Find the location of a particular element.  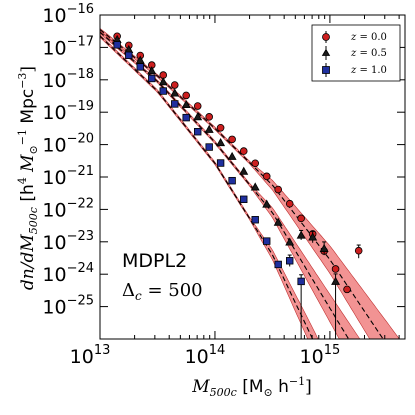

y-tick-label: 10−16 is located at coordinates (68, 14).